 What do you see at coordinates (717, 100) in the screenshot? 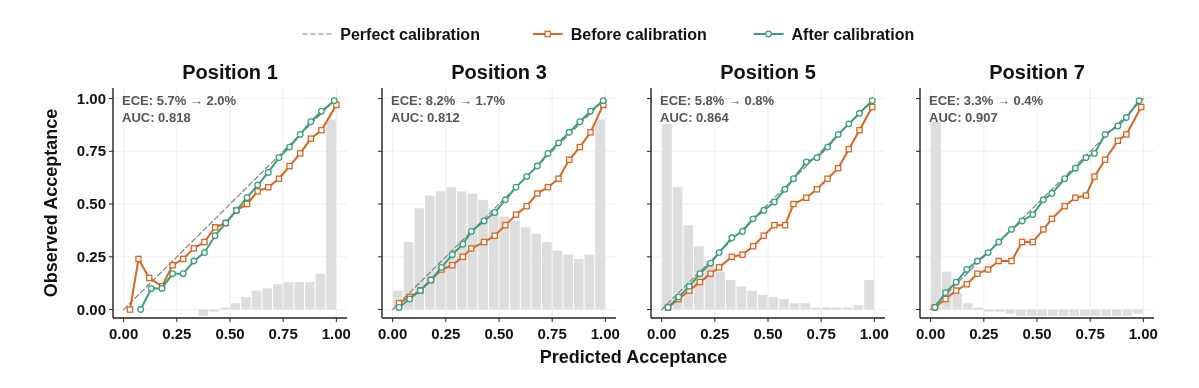
I see `annotation: ECE: 5.8% → 0.8%` at bounding box center [717, 100].